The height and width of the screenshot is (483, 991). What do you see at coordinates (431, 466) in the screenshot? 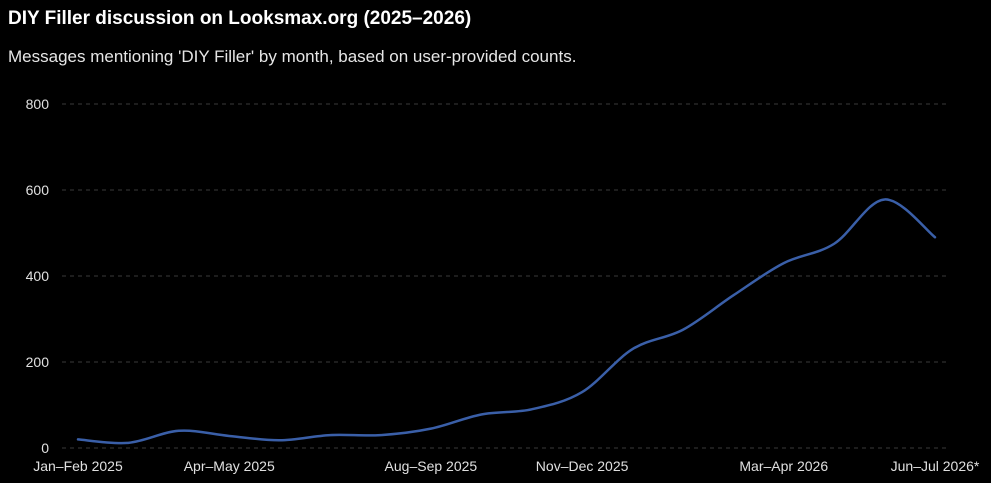
I see `x-tick-label: Aug–Sep 2025` at bounding box center [431, 466].